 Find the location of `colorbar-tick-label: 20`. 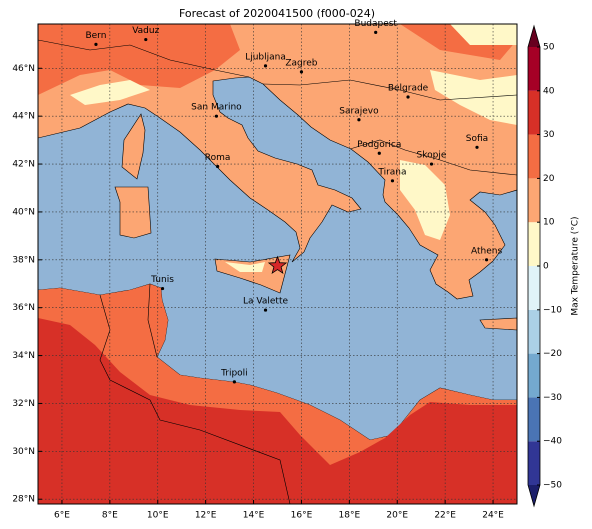

colorbar-tick-label: 20 is located at coordinates (549, 179).